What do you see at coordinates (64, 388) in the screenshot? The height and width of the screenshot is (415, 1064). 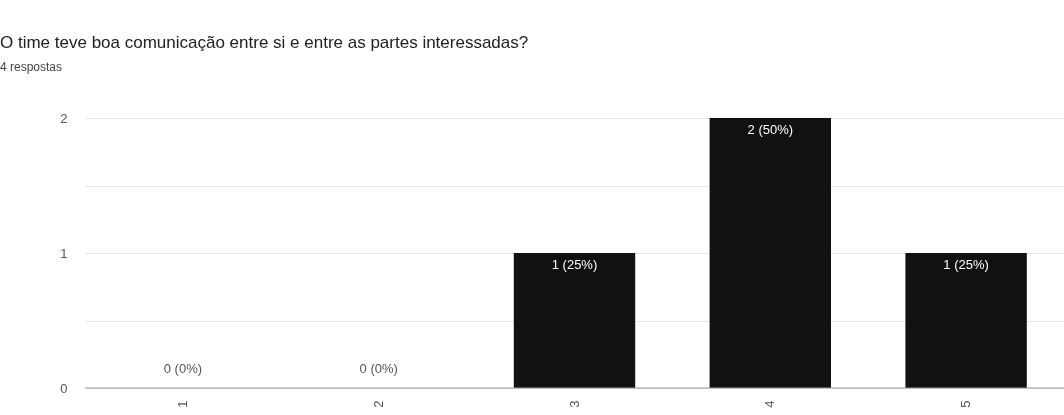 I see `y-tick-label: 0` at bounding box center [64, 388].